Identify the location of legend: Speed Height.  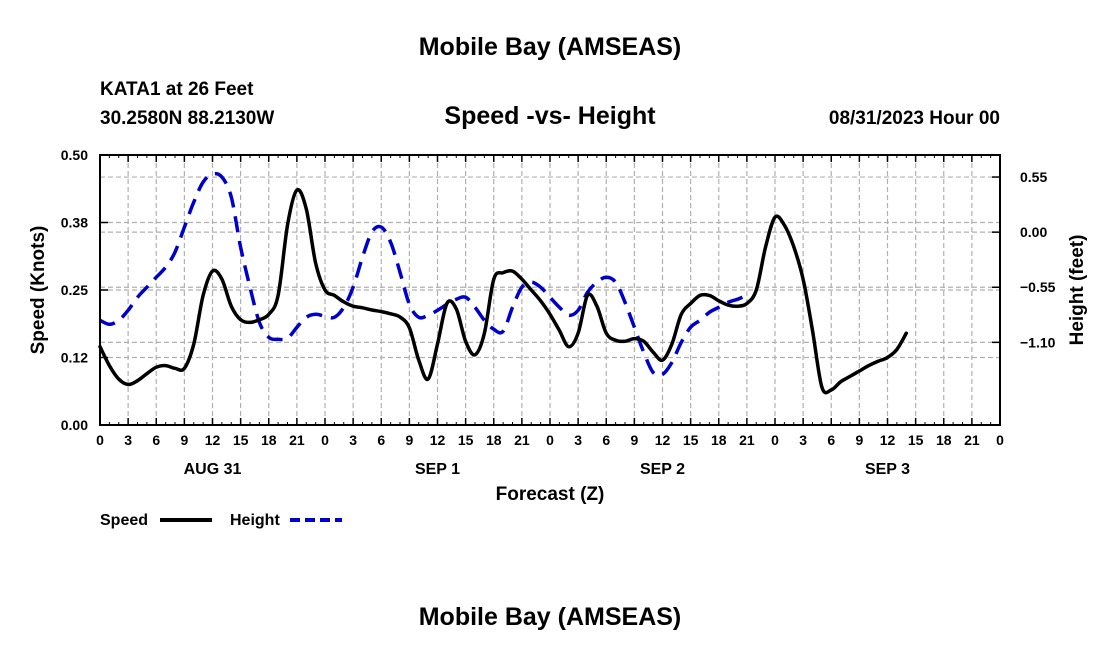
(221, 520).